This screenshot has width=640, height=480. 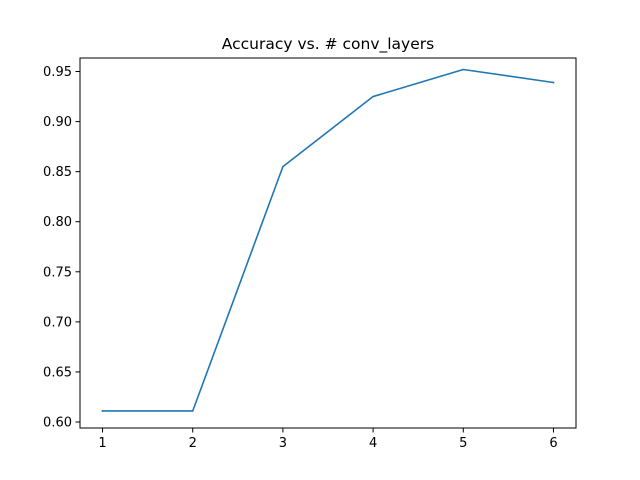 I want to click on y-tick-label: 0.90, so click(x=57, y=122).